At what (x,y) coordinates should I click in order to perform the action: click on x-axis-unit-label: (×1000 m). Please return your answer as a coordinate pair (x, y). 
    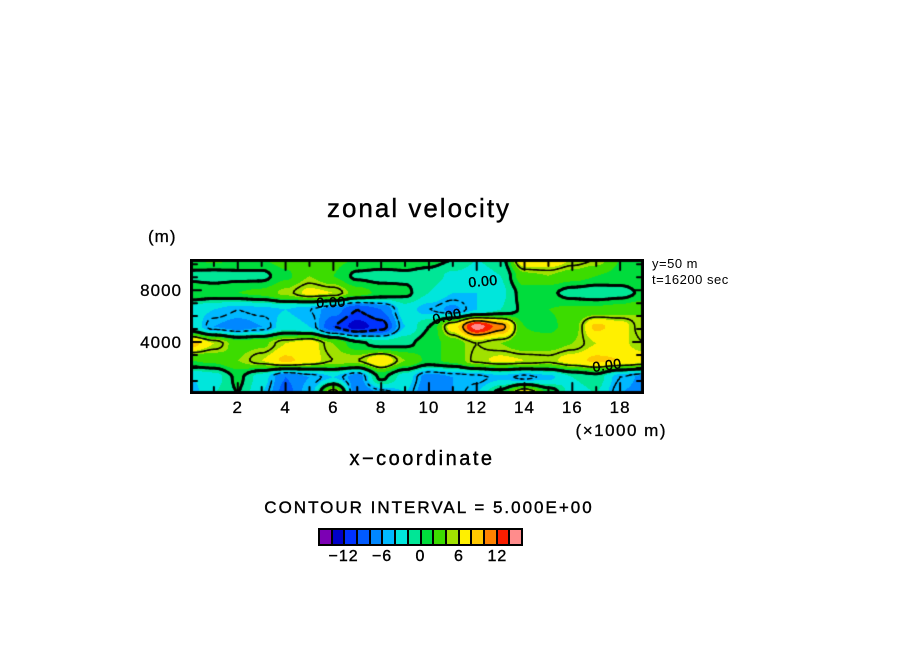
    Looking at the image, I should click on (621, 430).